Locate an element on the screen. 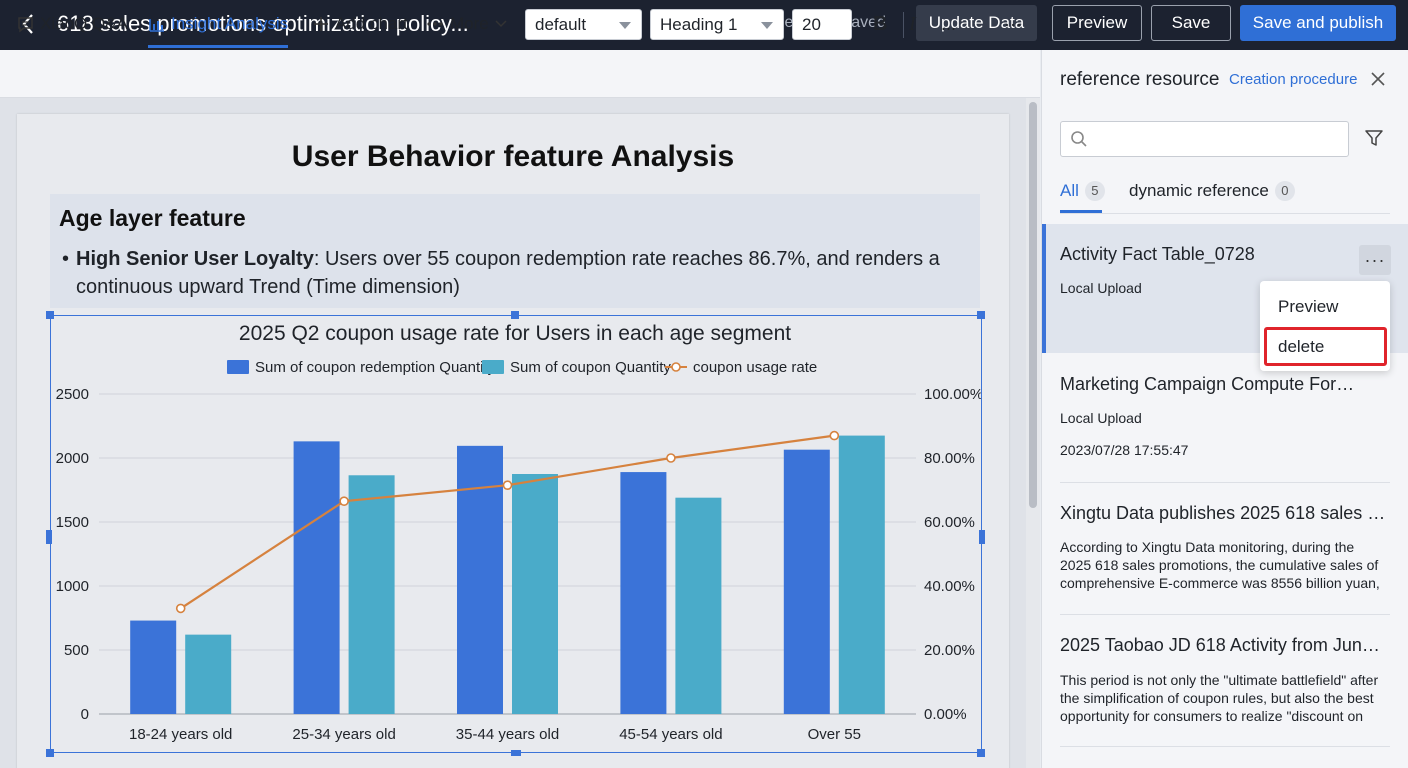  close-icon is located at coordinates (1378, 79).